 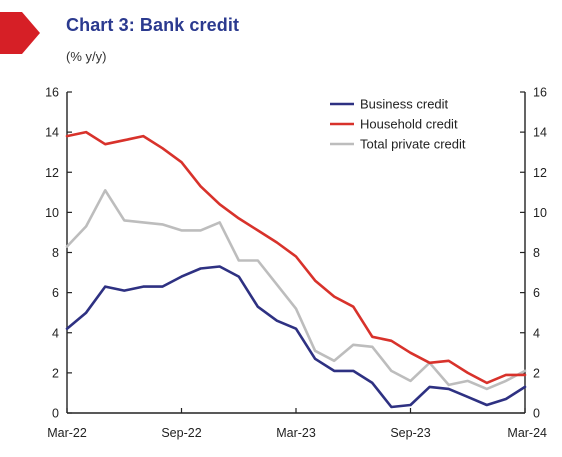 What do you see at coordinates (536, 373) in the screenshot?
I see `y-tick-label-right: 2` at bounding box center [536, 373].